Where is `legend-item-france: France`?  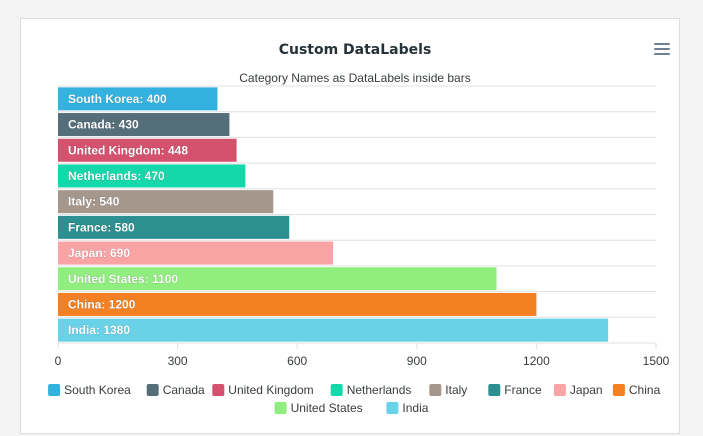 legend-item-france: France is located at coordinates (515, 390).